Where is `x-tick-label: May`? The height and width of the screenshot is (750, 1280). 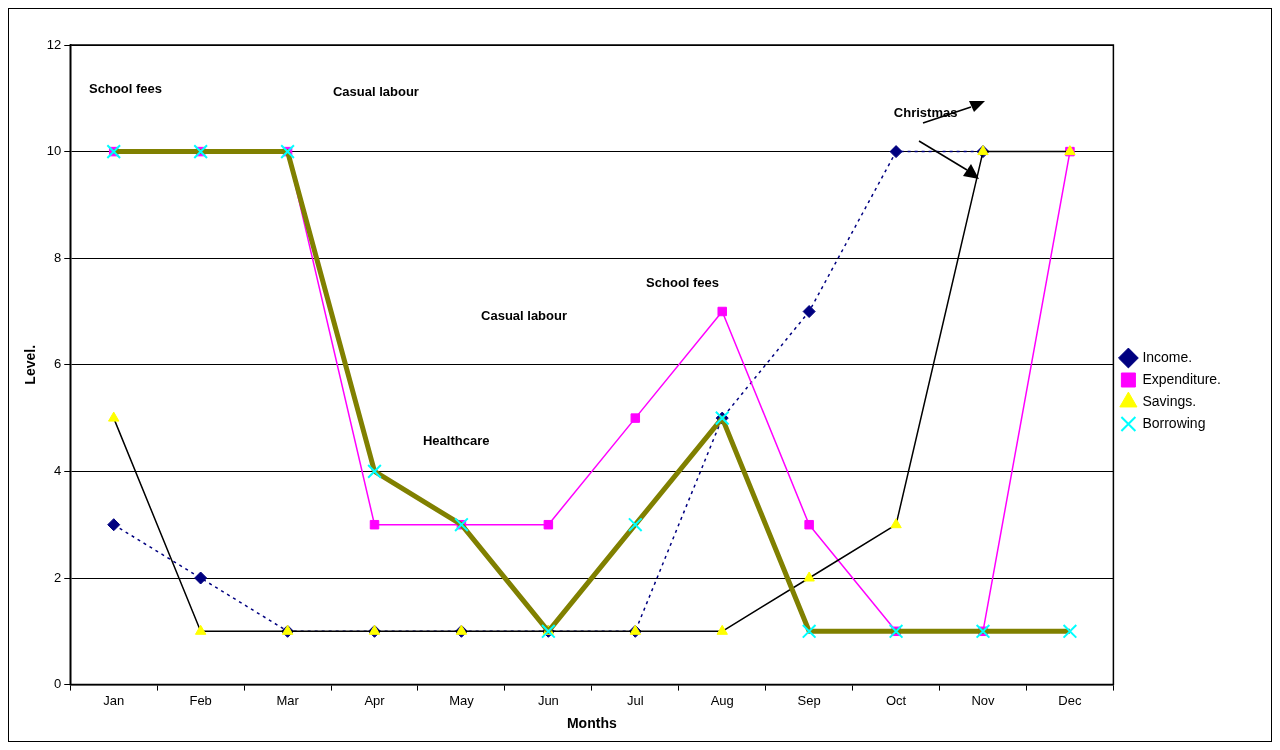 x-tick-label: May is located at coordinates (462, 700).